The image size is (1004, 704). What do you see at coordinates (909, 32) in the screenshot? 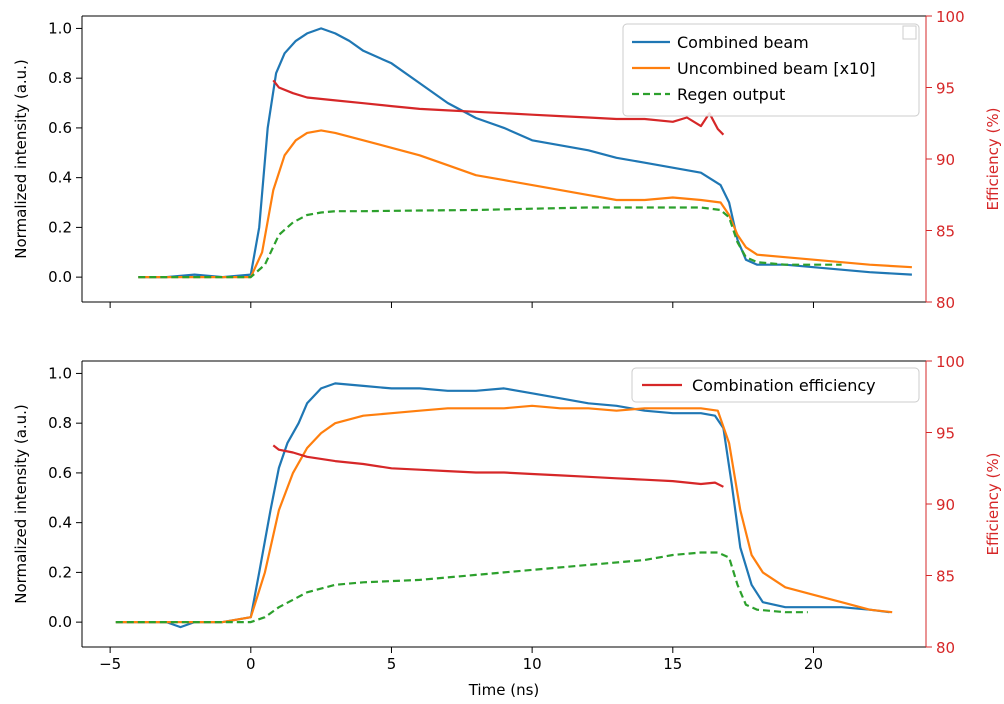
I see `legend-empty-box` at bounding box center [909, 32].